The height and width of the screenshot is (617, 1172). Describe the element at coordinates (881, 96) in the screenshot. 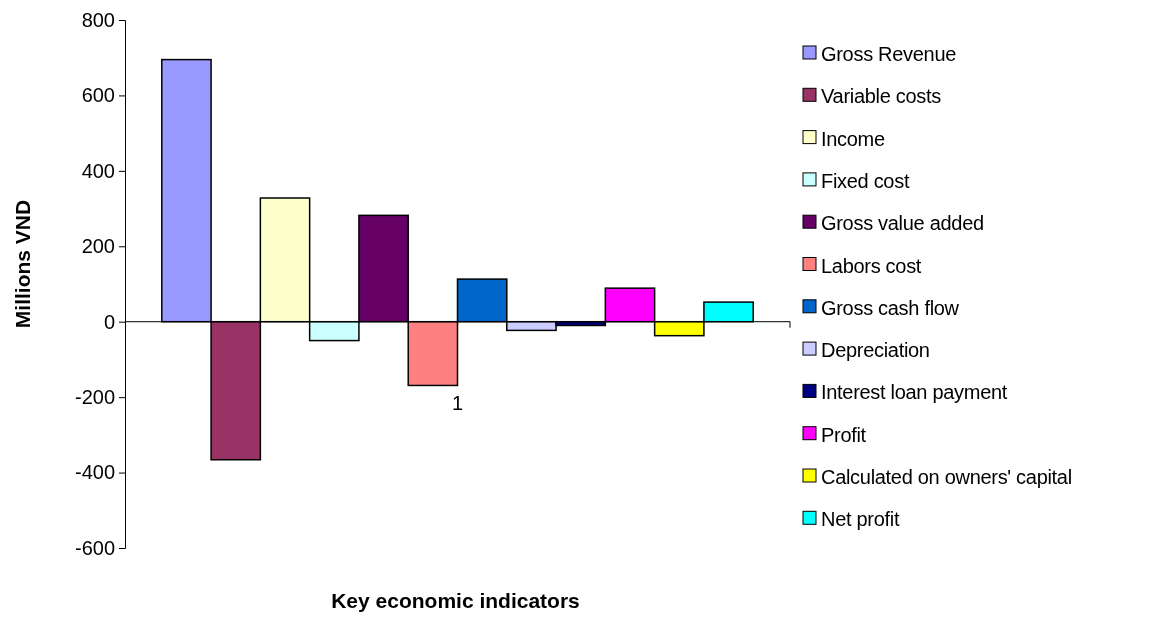

I see `legend-label: Variable costs` at that location.